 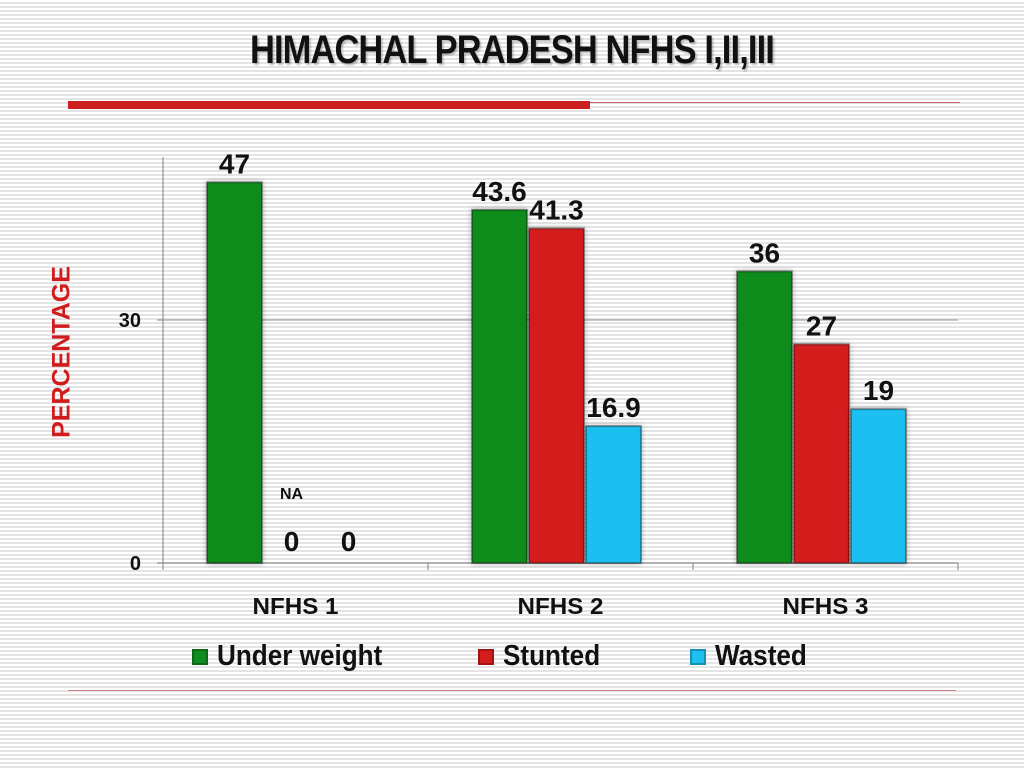 What do you see at coordinates (296, 606) in the screenshot?
I see `x-tick-label-nfhs-1: NFHS 1` at bounding box center [296, 606].